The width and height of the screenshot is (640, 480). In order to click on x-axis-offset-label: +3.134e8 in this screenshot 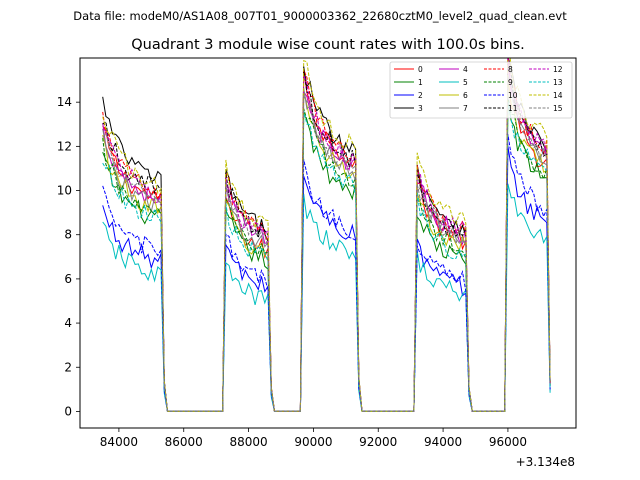, I will do `click(545, 462)`.